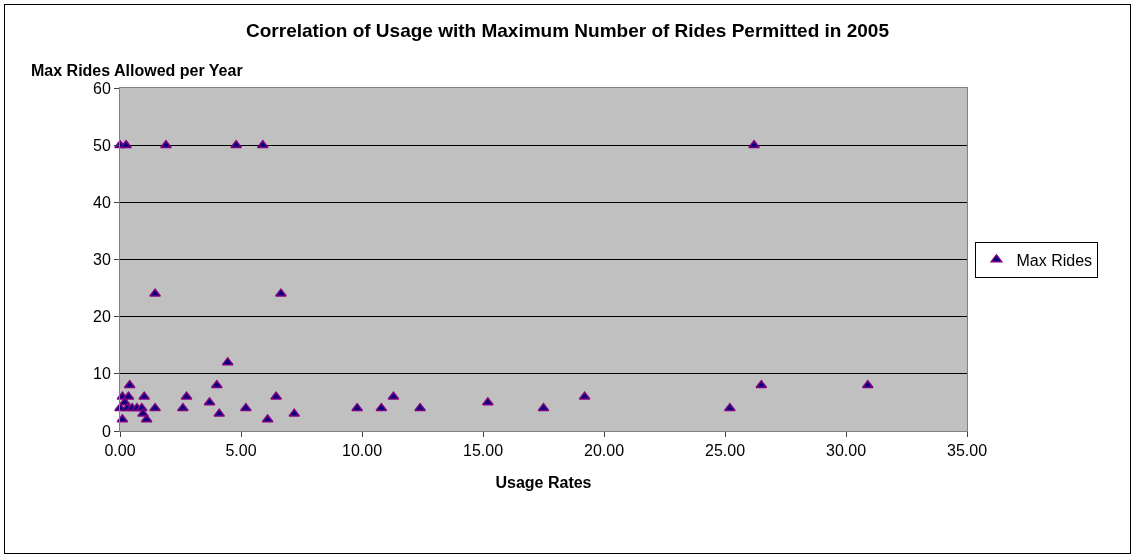 Image resolution: width=1135 pixels, height=558 pixels. Describe the element at coordinates (568, 31) in the screenshot. I see `chart-title: Correlation of Usage with Maximum Number of Rides Permitted in 2005` at that location.